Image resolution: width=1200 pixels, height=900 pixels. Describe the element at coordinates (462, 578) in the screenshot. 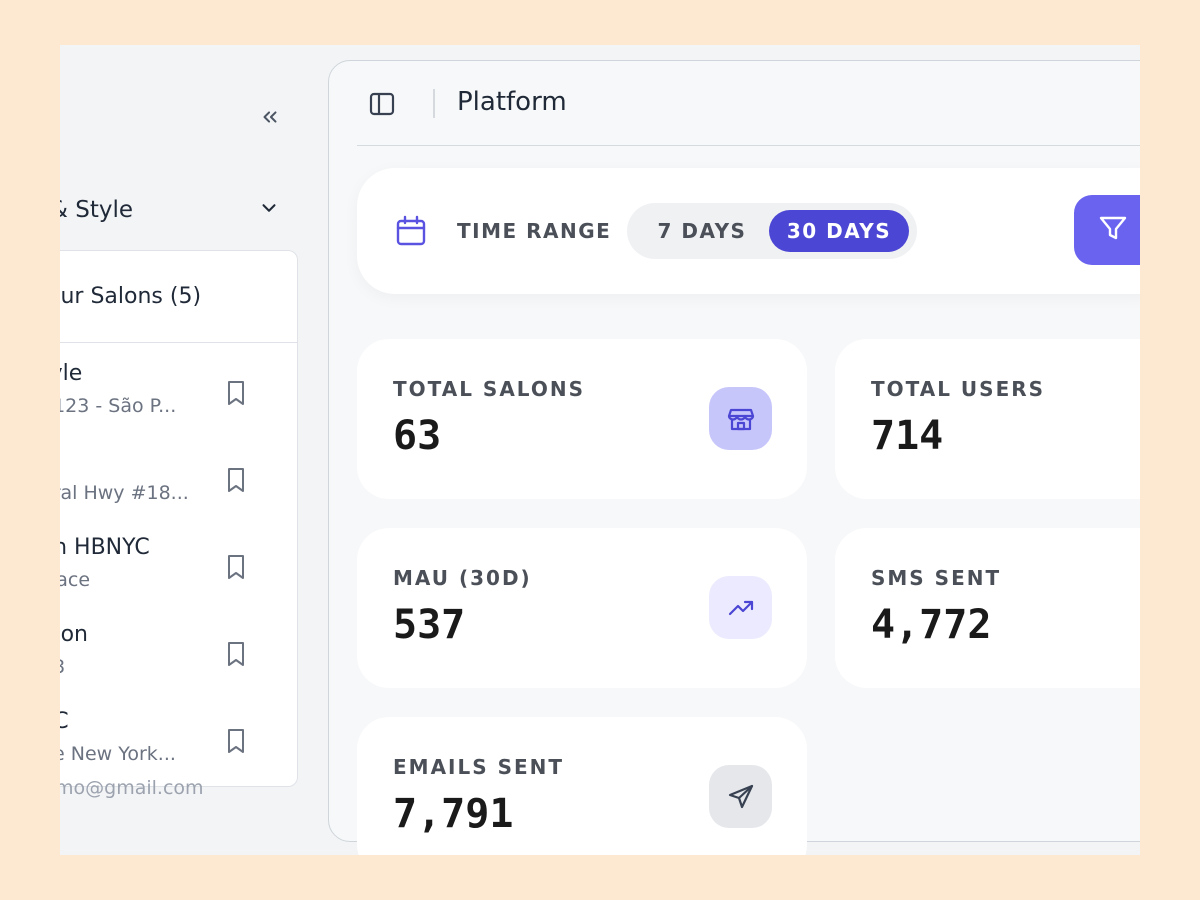

I see `stat-label: MAU (30D)` at that location.